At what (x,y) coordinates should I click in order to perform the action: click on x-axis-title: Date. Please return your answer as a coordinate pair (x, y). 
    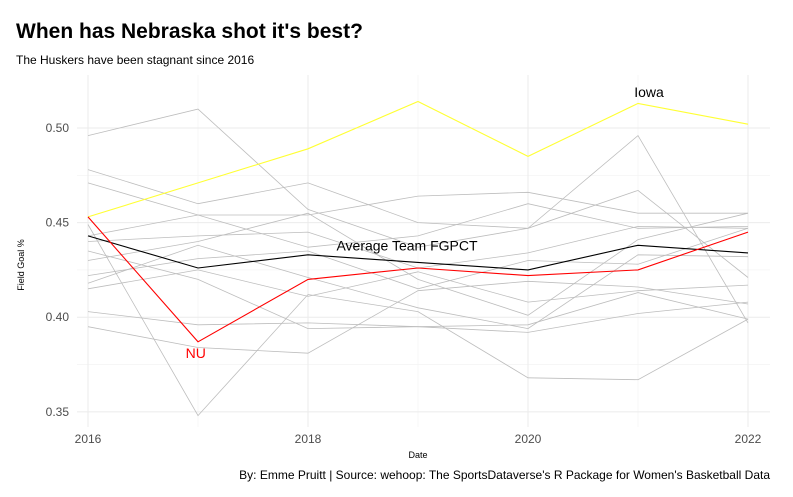
    Looking at the image, I should click on (417, 455).